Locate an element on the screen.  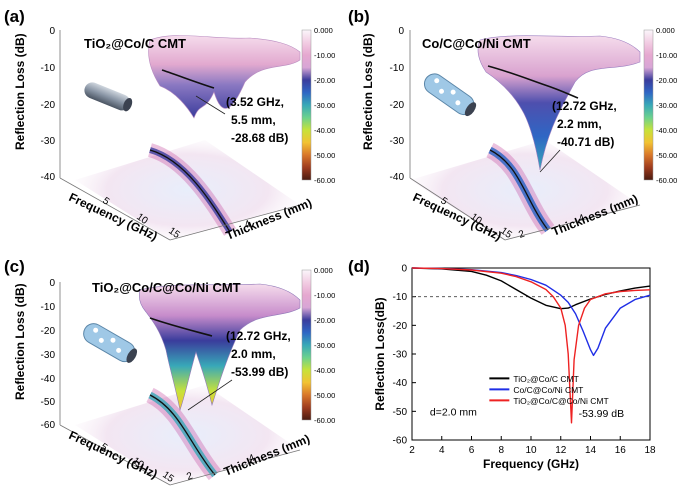
panel-a-annotation-line-3: -28.68 dB) is located at coordinates (259, 138).